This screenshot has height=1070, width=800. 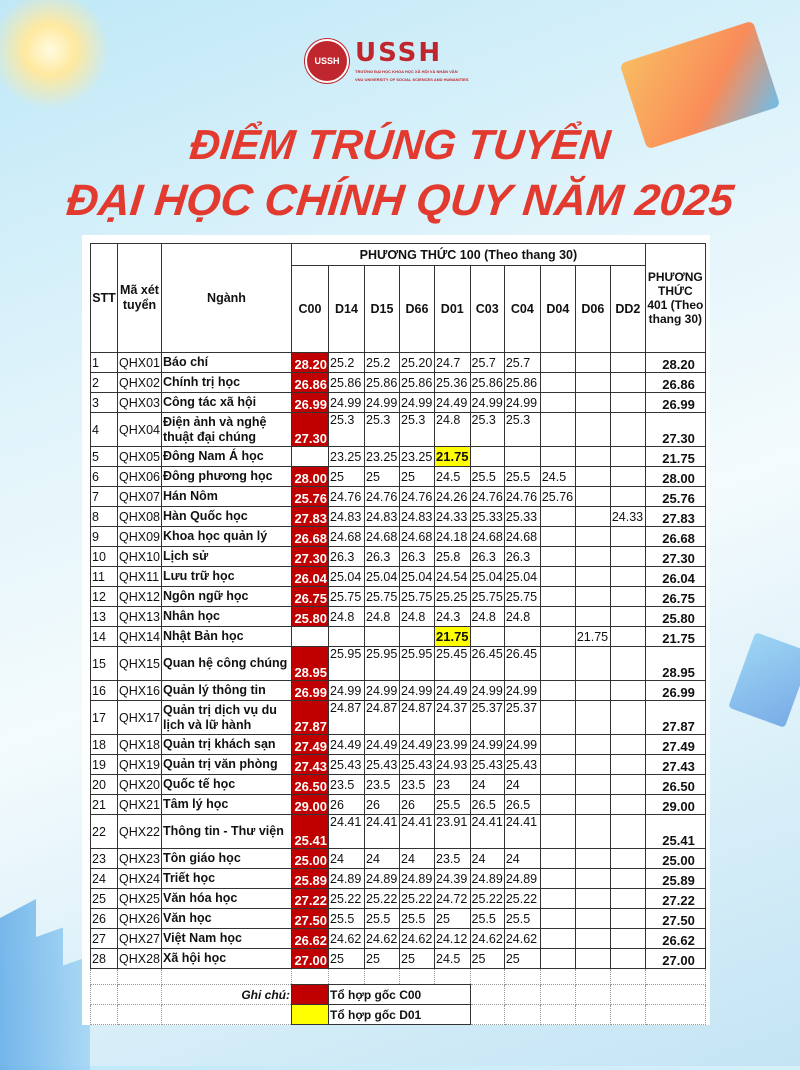 What do you see at coordinates (327, 61) in the screenshot?
I see `university-seal-icon: USSH` at bounding box center [327, 61].